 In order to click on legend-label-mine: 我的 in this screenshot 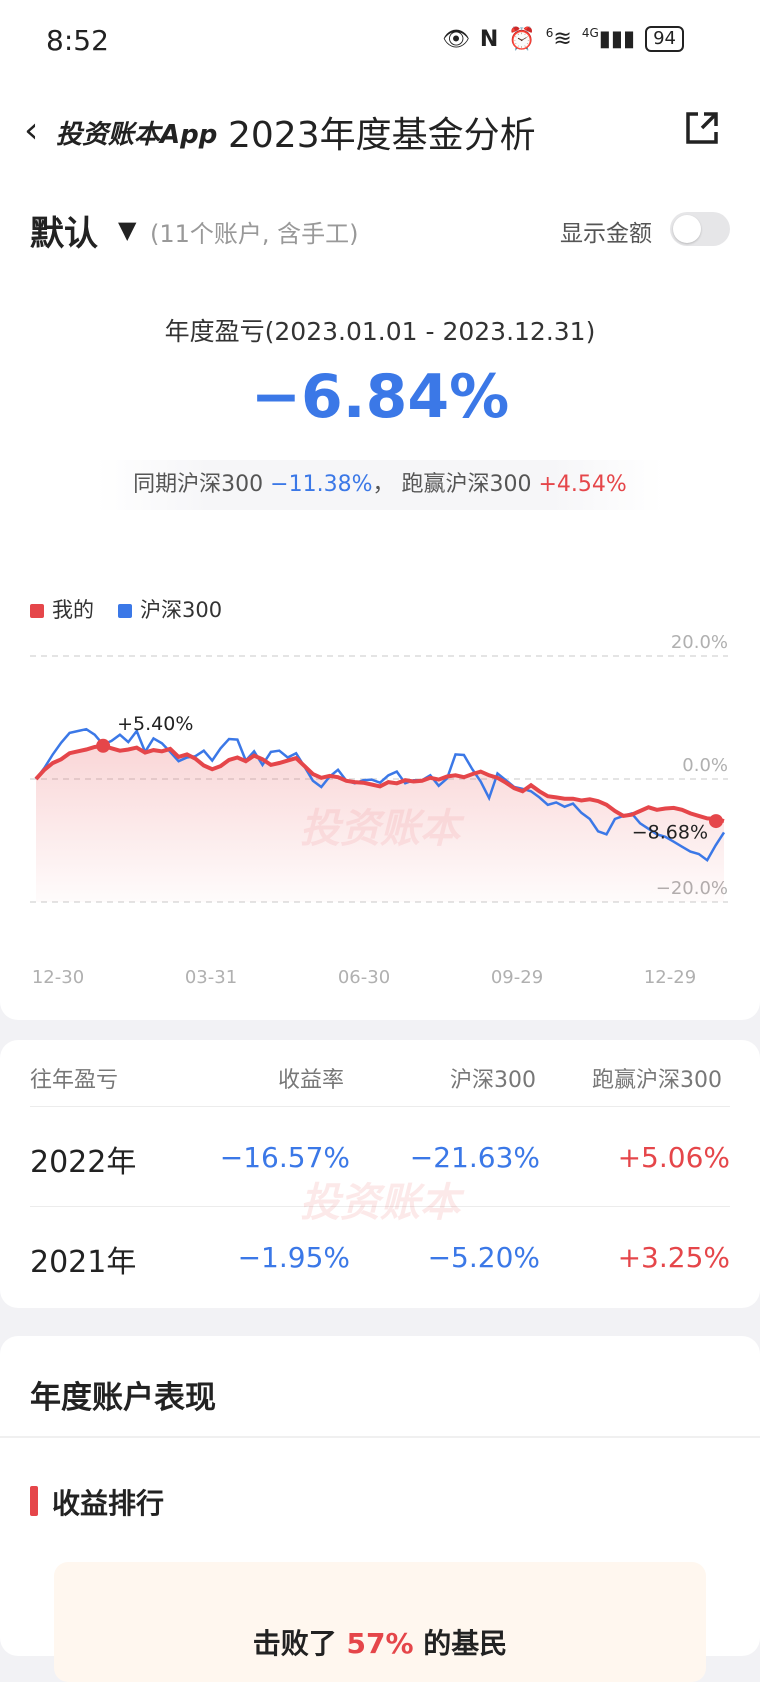, I will do `click(73, 610)`.